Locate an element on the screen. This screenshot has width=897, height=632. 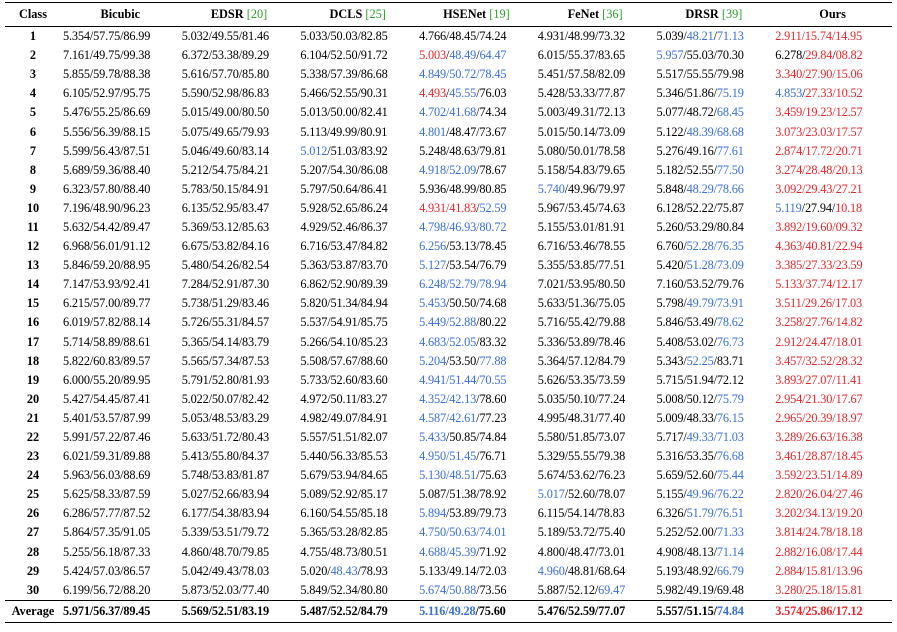
second-best-value: 49.96/76.22 is located at coordinates (715, 494).